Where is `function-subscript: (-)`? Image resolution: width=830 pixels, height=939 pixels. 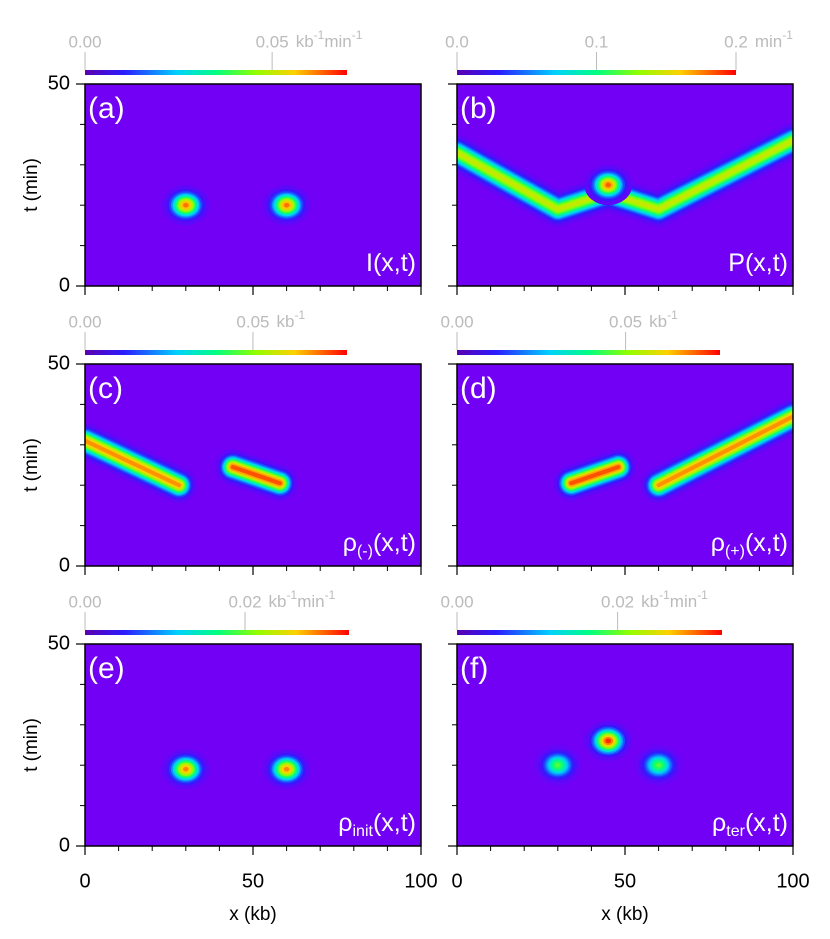 function-subscript: (-) is located at coordinates (365, 551).